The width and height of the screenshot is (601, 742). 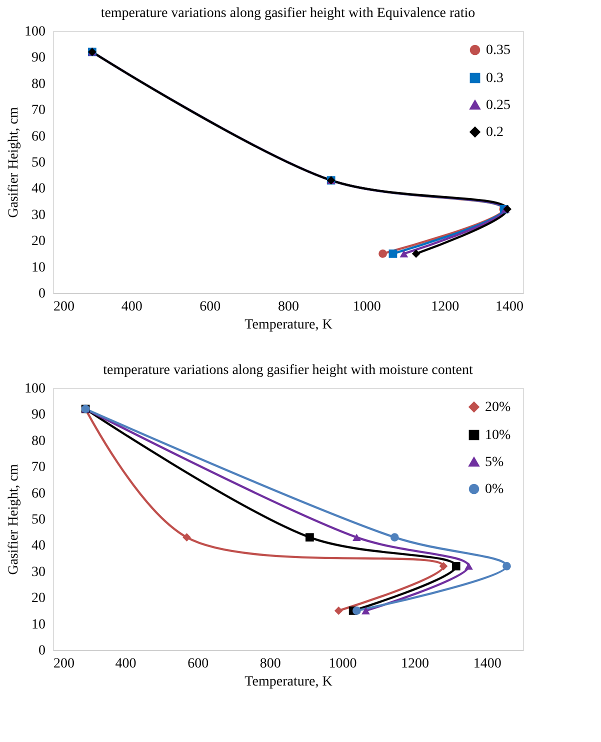 I want to click on legend-label: 0.35, so click(x=498, y=50).